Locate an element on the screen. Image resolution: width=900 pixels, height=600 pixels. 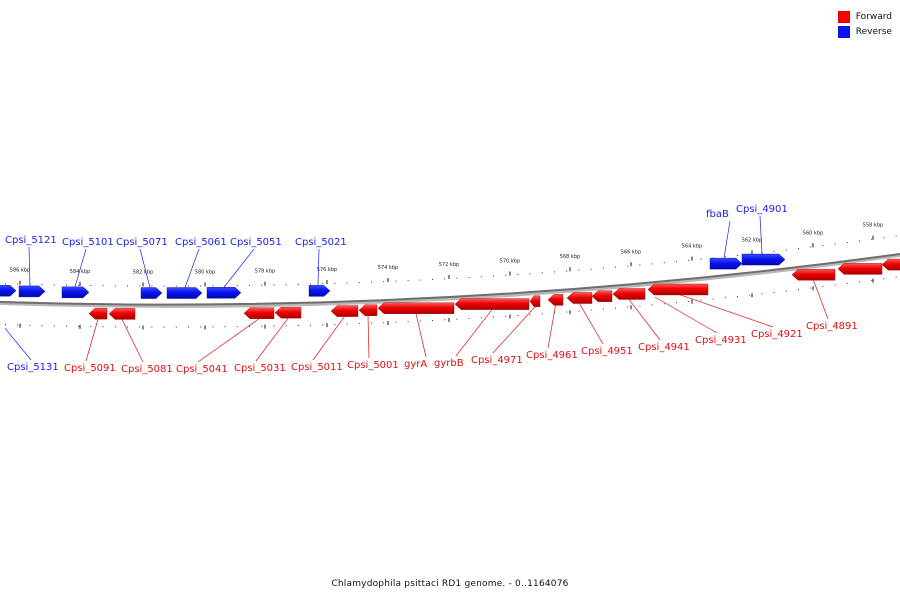
scale-label: 586 kbp is located at coordinates (20, 271).